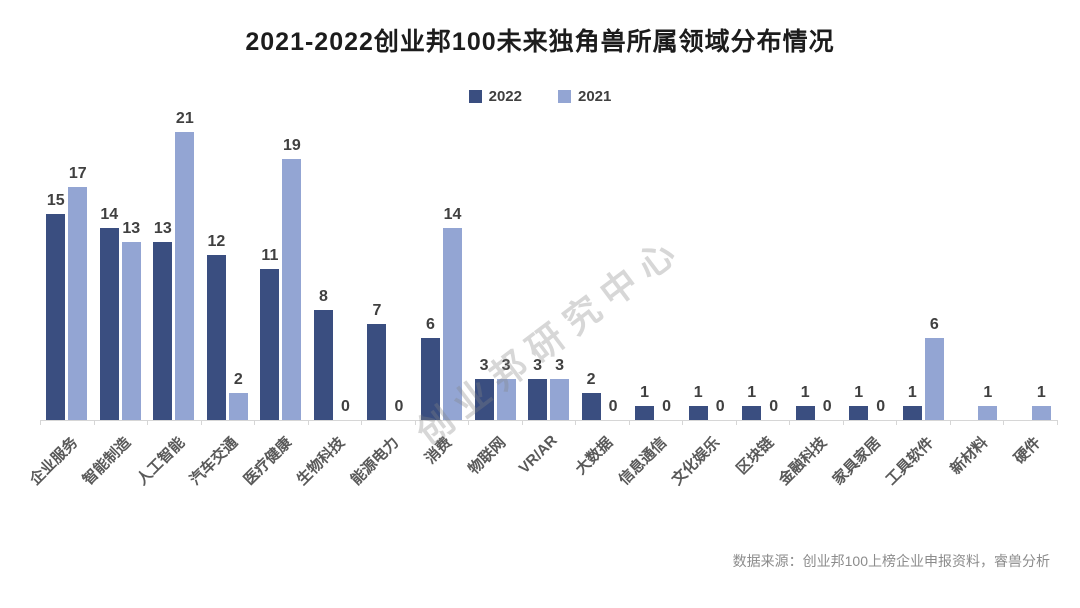 Image resolution: width=1080 pixels, height=608 pixels. I want to click on bar-group: 1 0 文化娱乐, so click(702, 300).